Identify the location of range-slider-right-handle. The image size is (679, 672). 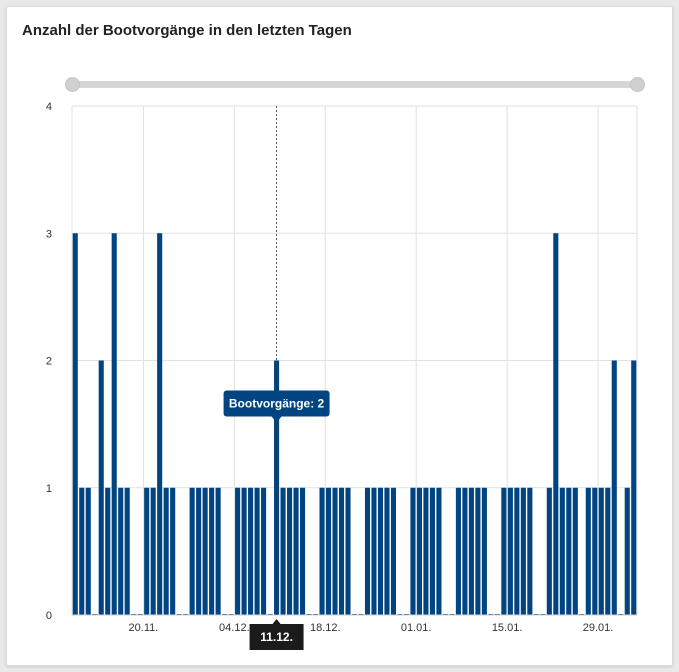
(637, 84).